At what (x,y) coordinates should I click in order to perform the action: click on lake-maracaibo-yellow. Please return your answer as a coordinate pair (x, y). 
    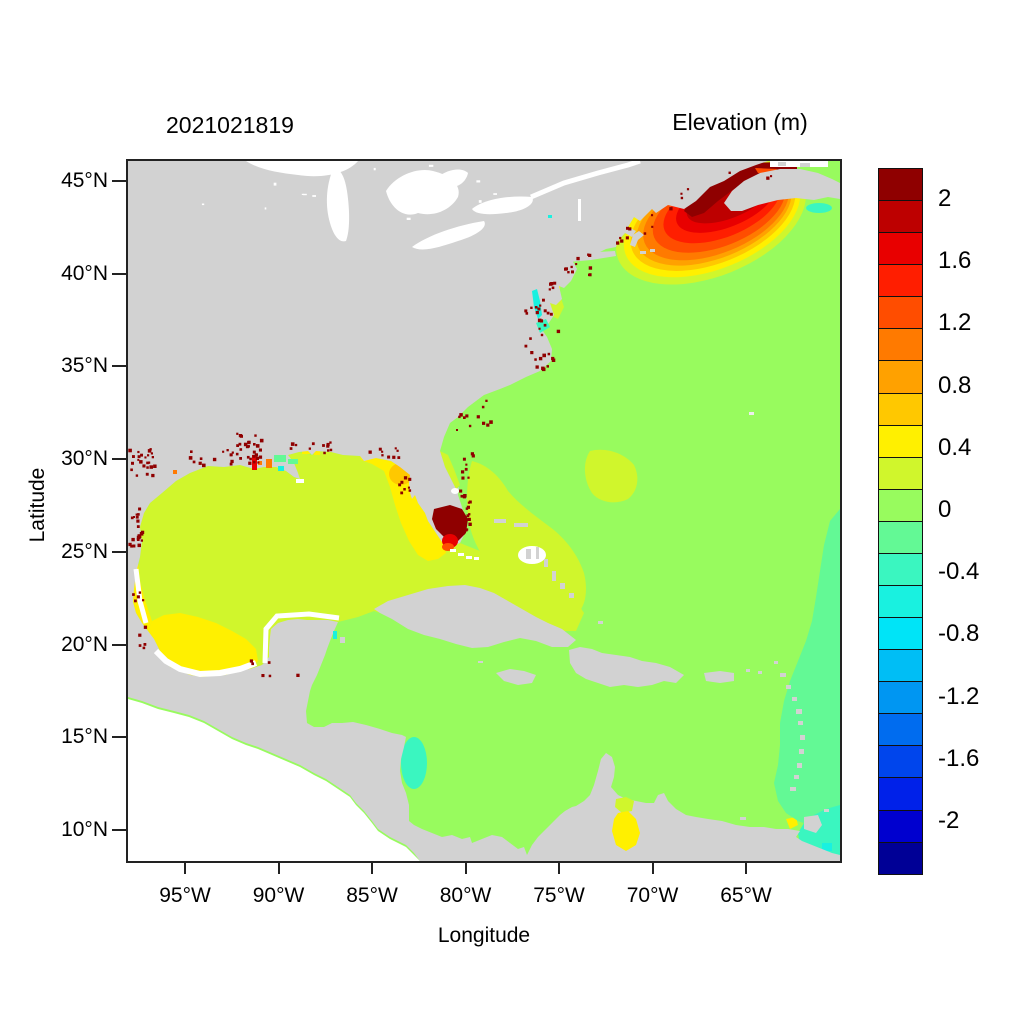
    Looking at the image, I should click on (626, 831).